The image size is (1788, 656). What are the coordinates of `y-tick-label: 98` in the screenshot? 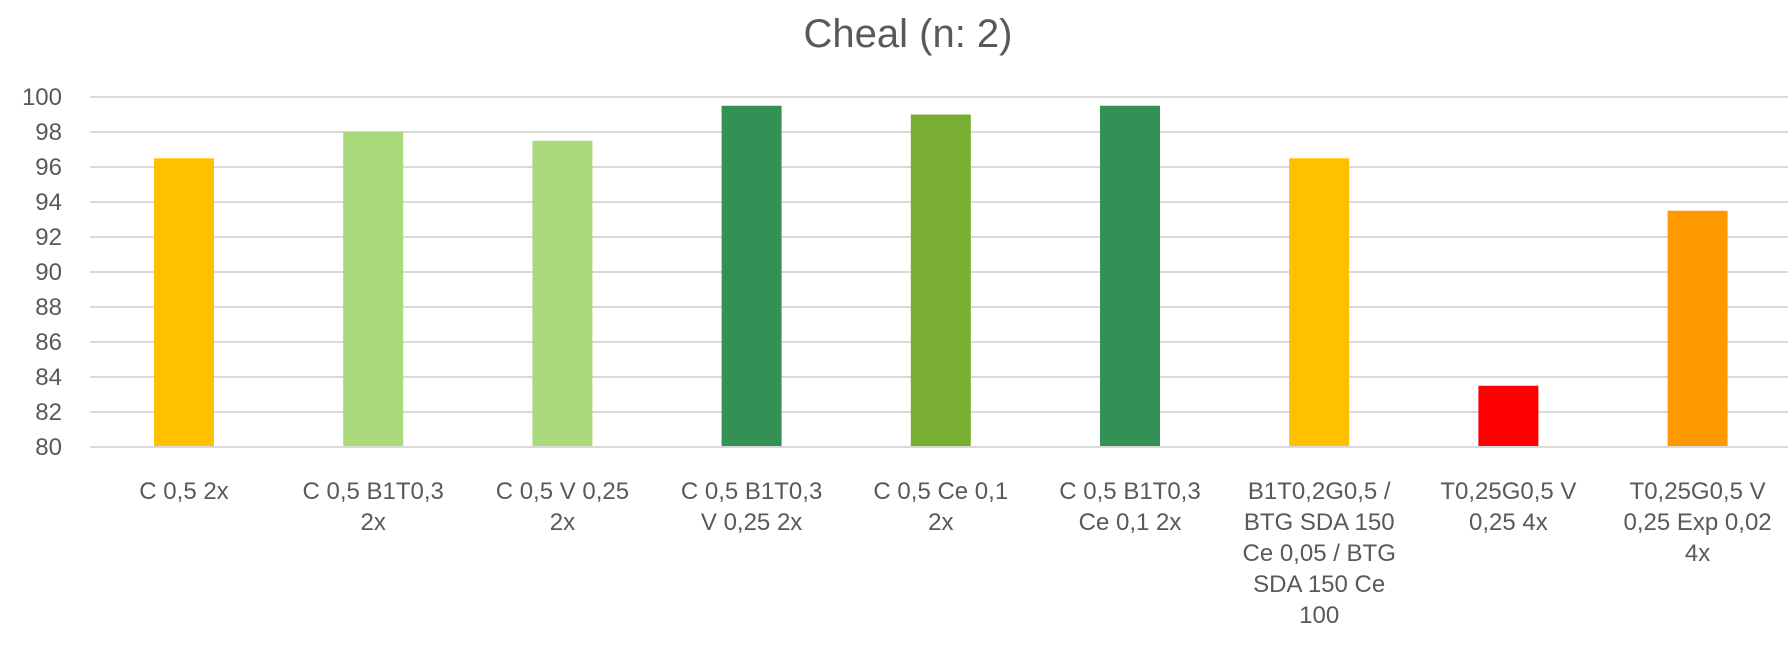 It's located at (48, 132).